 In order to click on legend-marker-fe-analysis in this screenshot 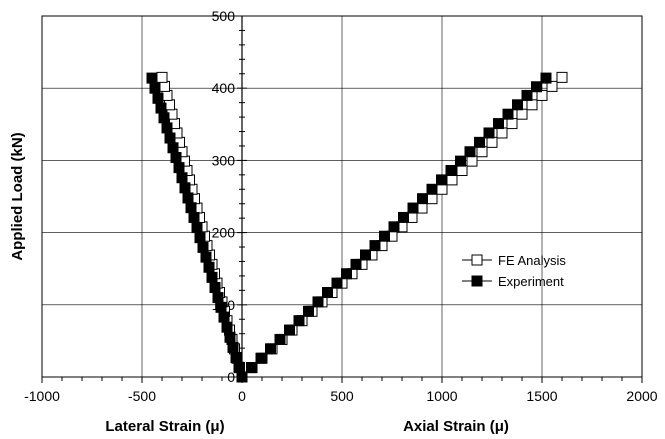, I will do `click(477, 260)`.